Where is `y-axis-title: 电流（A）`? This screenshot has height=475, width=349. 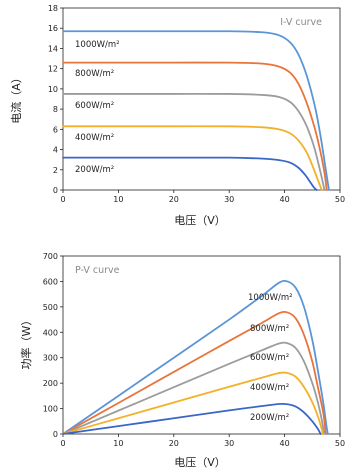
y-axis-title: 电流（A） is located at coordinates (16, 98).